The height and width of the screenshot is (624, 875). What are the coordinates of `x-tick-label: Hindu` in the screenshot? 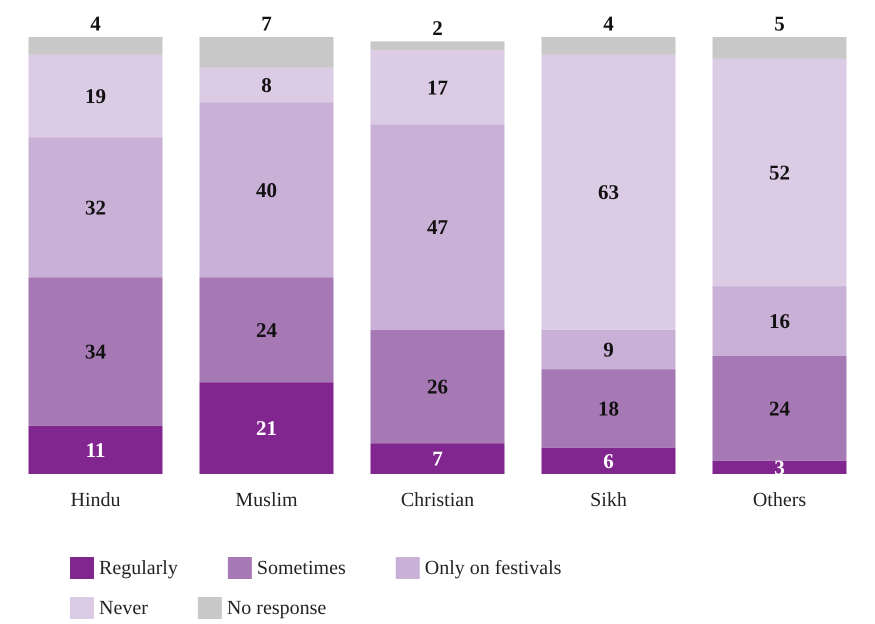 It's located at (95, 500).